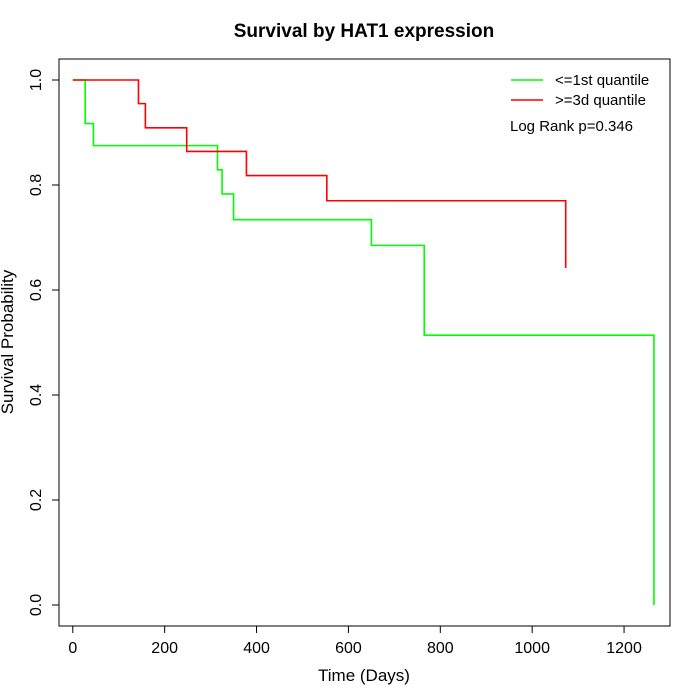 The image size is (700, 700). Describe the element at coordinates (36, 290) in the screenshot. I see `y-tick-label: 0.6` at that location.